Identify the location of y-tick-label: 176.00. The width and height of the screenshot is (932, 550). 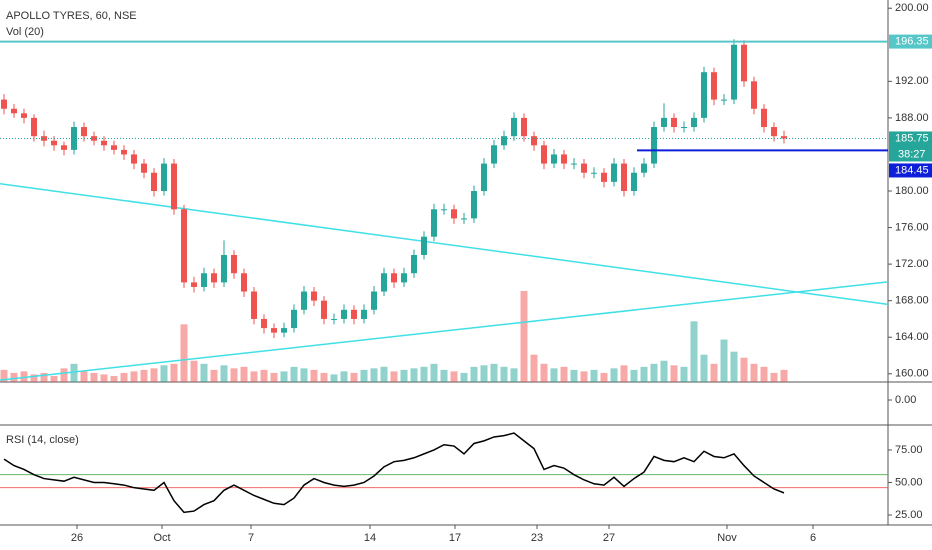
(912, 227).